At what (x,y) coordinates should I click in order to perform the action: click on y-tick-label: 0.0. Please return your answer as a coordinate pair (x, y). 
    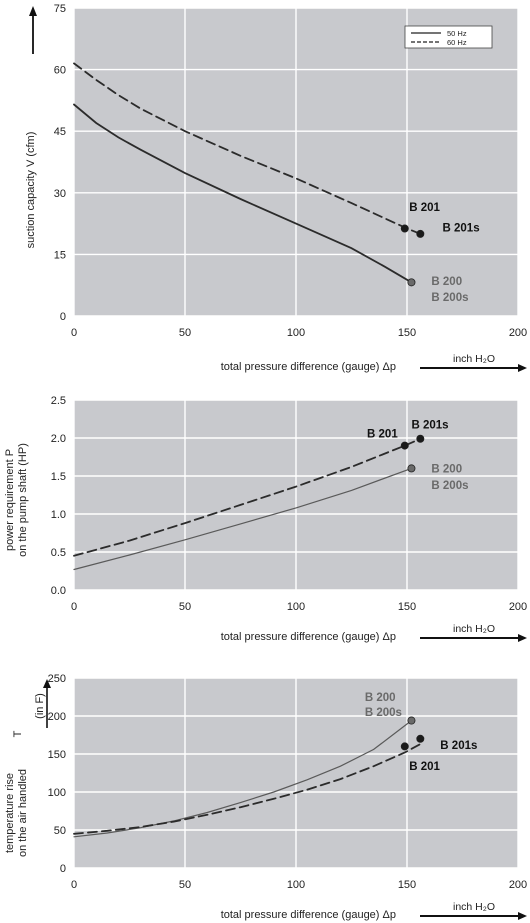
    Looking at the image, I should click on (58, 591).